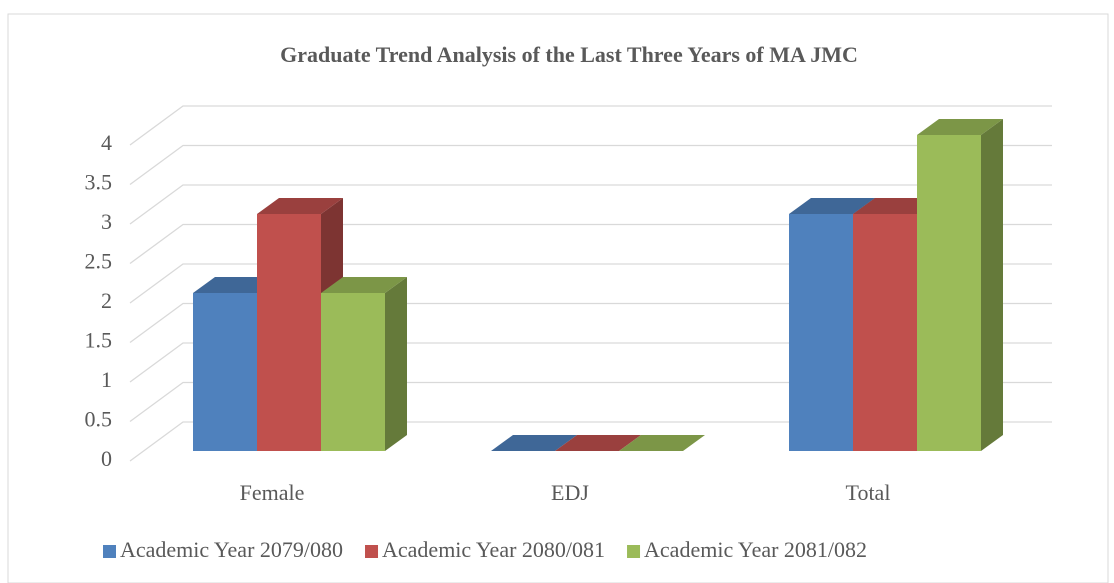  What do you see at coordinates (231, 549) in the screenshot?
I see `legend-label: Academic Year 2079/080` at bounding box center [231, 549].